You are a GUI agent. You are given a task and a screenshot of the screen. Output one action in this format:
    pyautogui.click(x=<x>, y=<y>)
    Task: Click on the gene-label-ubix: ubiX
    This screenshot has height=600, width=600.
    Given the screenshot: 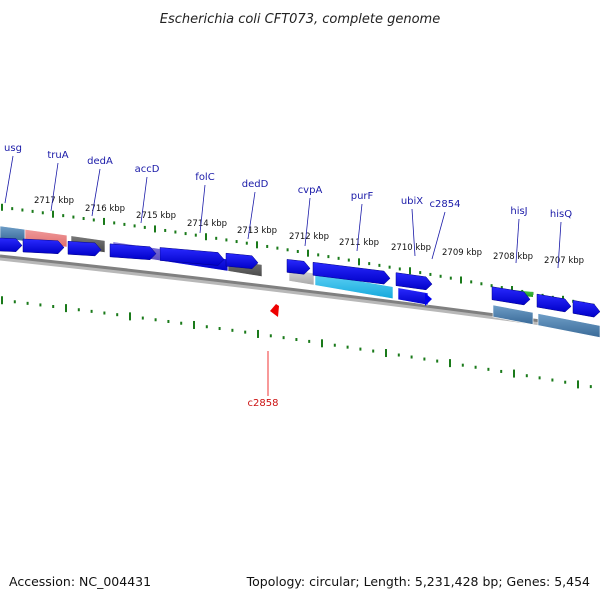 What is the action you would take?
    pyautogui.click(x=412, y=201)
    